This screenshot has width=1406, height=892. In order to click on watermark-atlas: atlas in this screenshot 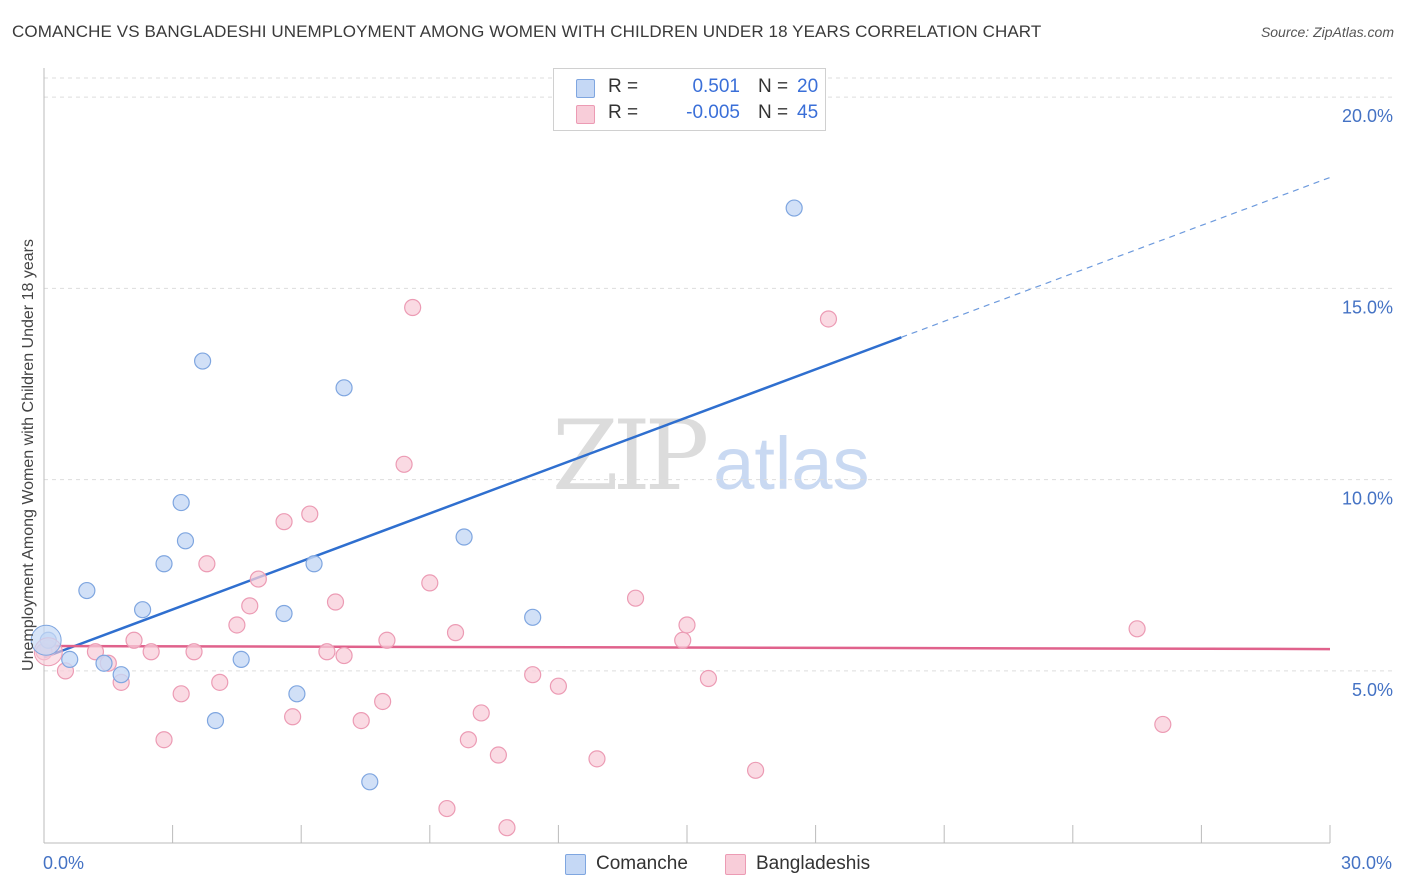, I will do `click(791, 463)`.